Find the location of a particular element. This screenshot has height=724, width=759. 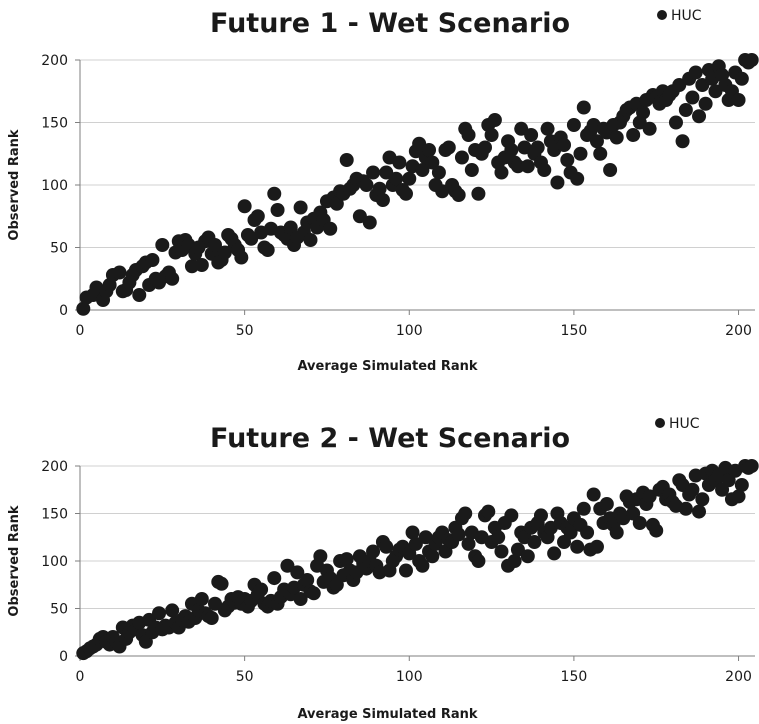

x-tick-label: 50 is located at coordinates (245, 331).